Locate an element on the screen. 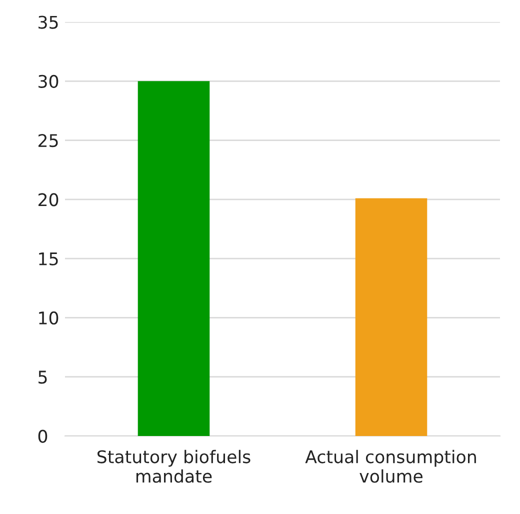 The height and width of the screenshot is (514, 520). x-tick-label: Statutory biofuels mandate is located at coordinates (174, 466).